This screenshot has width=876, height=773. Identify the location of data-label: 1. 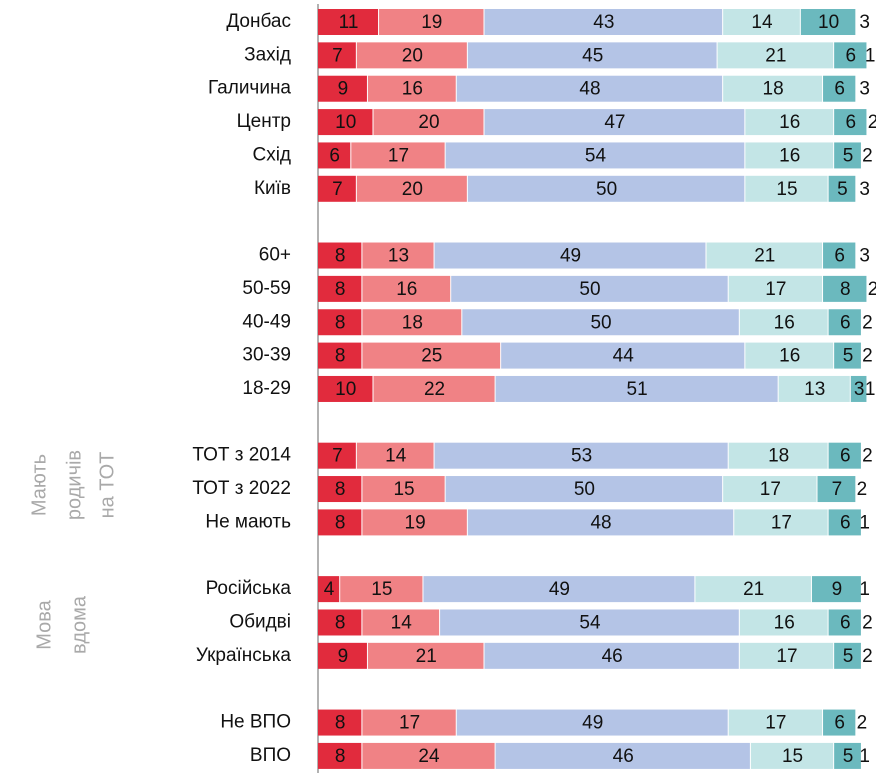
(870, 389).